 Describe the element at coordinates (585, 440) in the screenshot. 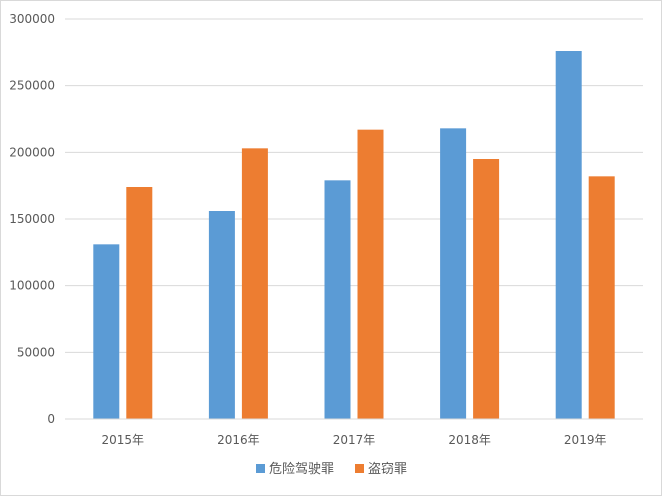

I see `x-tick-label: 2019年` at that location.